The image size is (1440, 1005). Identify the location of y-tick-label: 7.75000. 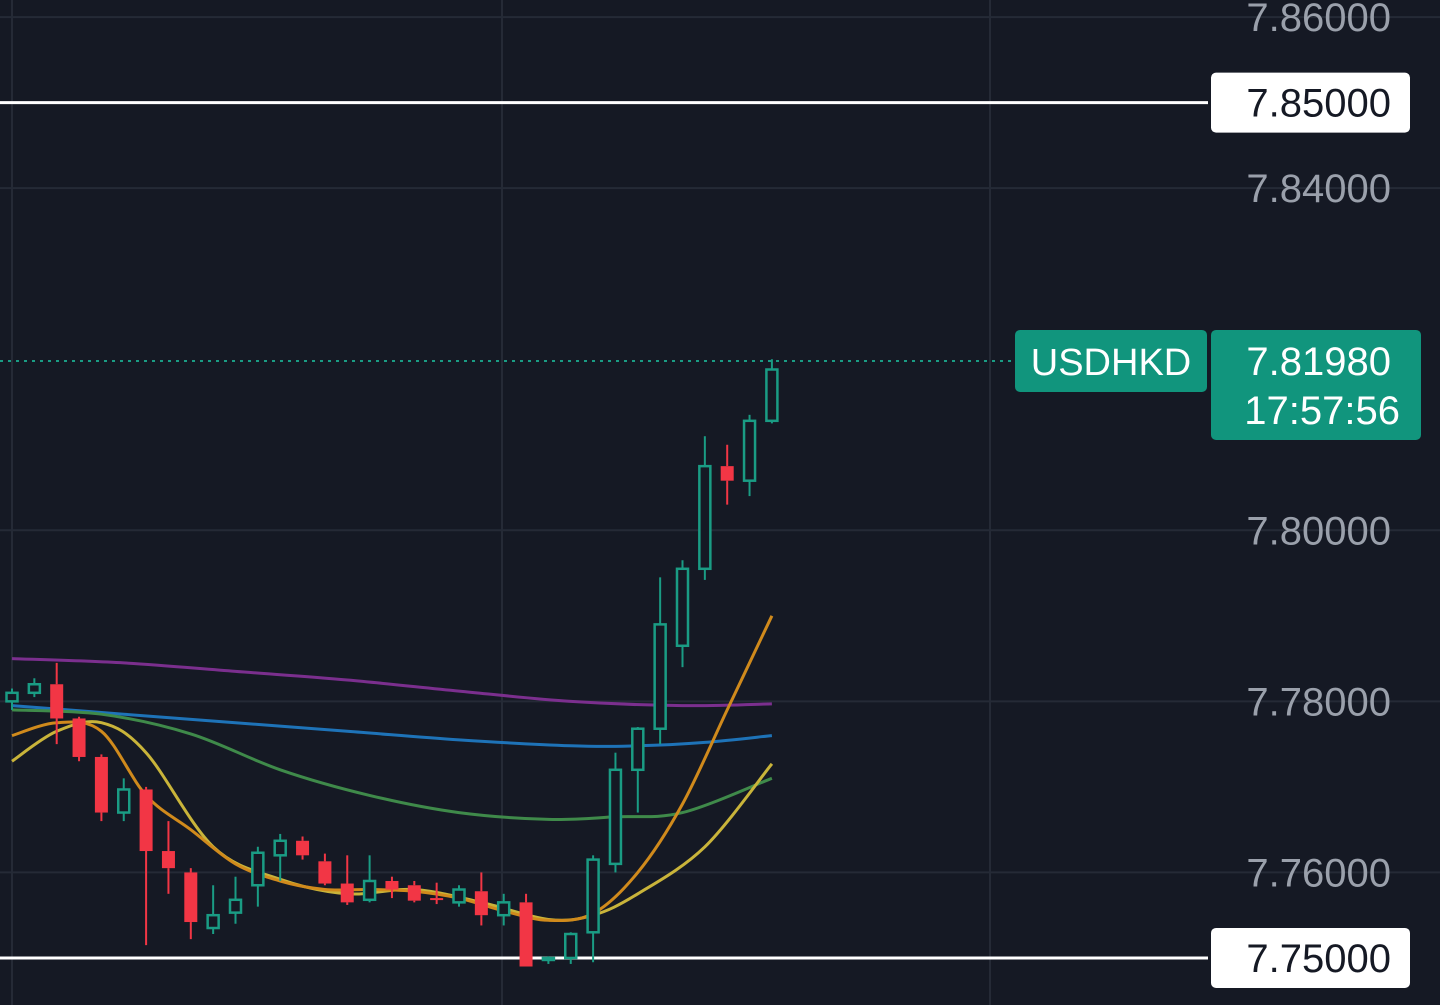
(1318, 959).